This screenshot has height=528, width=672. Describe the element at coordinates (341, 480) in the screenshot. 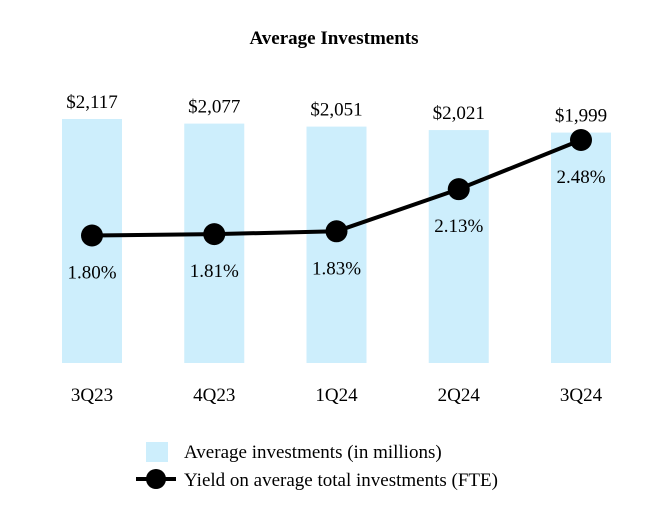

I see `legend-line-label: Yield on average total investments (FTE)` at that location.